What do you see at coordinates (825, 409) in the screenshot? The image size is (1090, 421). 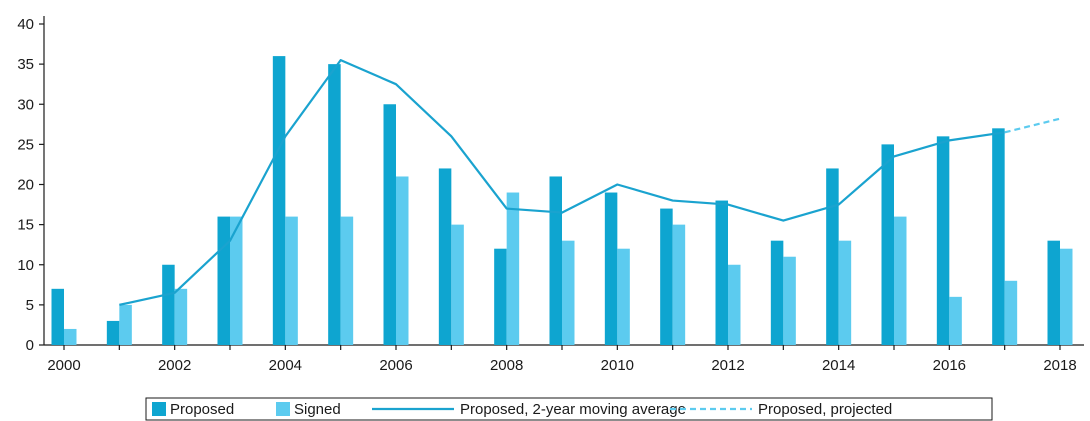 I see `legend-label: Proposed, projected` at bounding box center [825, 409].